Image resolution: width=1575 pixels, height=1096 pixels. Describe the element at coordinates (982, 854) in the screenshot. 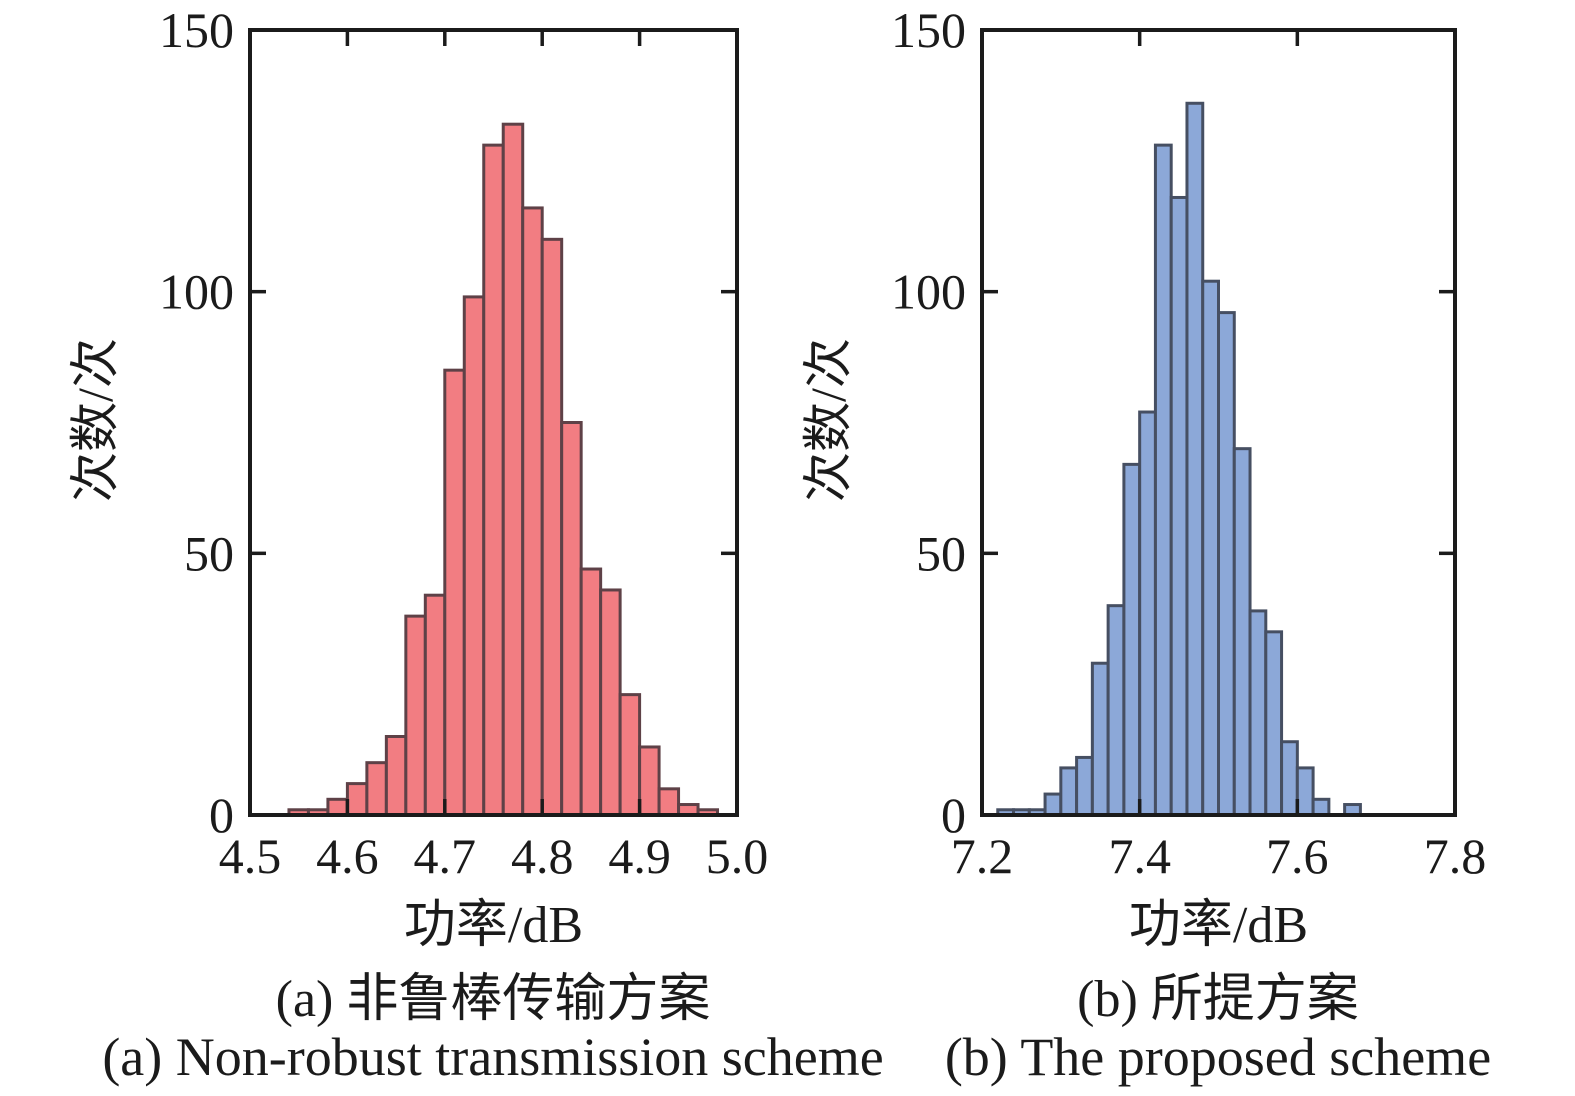

I see `x-tick-label: 7.2` at that location.